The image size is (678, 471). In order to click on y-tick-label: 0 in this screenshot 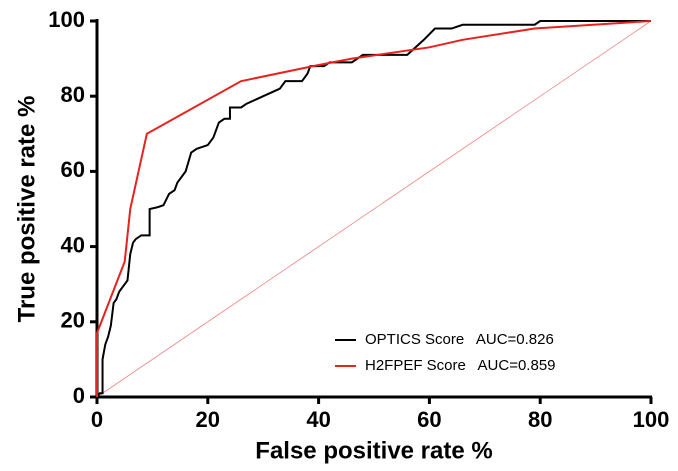, I will do `click(79, 395)`.